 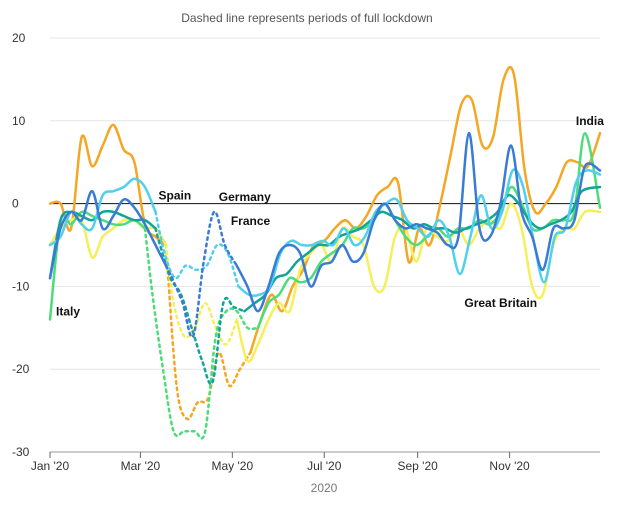 What do you see at coordinates (68, 311) in the screenshot?
I see `series-label-italy: Italy` at bounding box center [68, 311].